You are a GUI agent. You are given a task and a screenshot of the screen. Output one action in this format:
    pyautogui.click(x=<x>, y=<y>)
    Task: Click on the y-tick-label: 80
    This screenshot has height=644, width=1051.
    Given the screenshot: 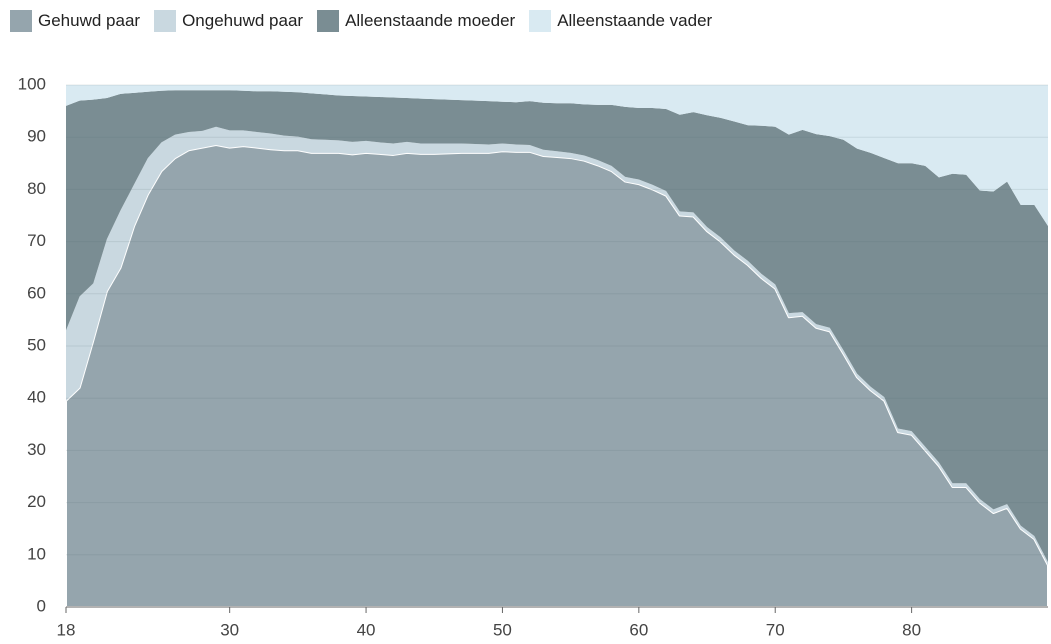 What is the action you would take?
    pyautogui.click(x=36, y=188)
    